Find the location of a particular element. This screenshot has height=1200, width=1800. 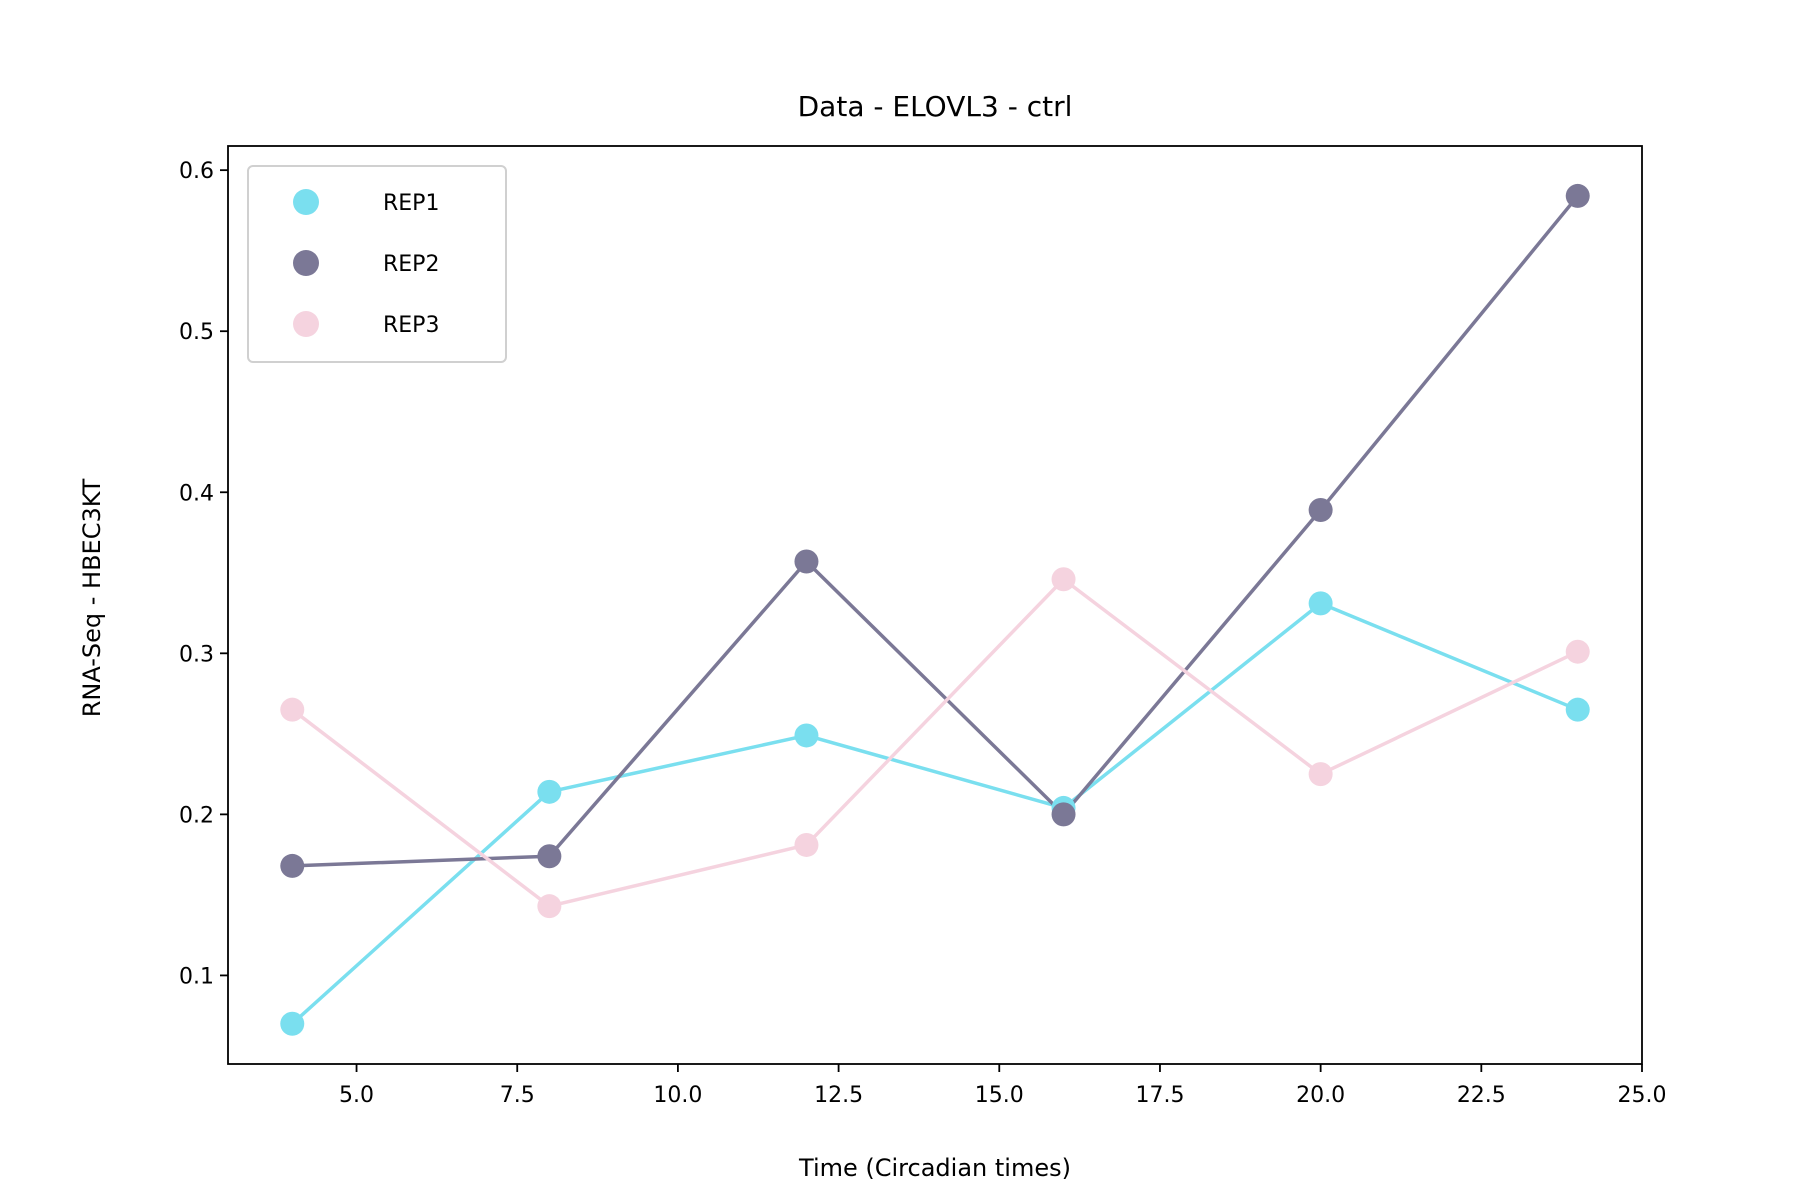

x-tick-label: 15.0 is located at coordinates (999, 1095).